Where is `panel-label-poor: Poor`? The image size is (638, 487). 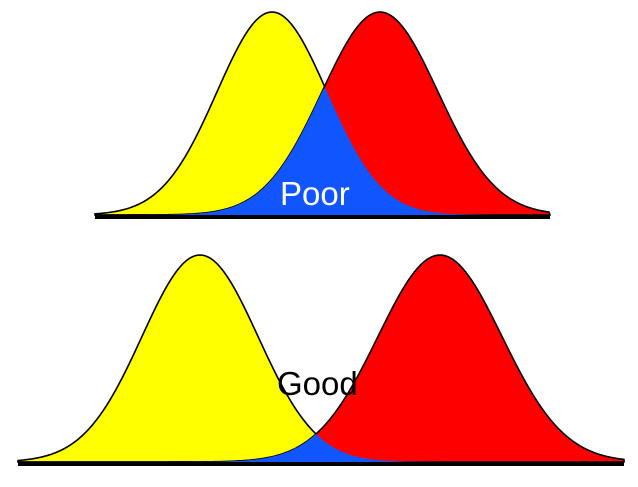 panel-label-poor: Poor is located at coordinates (315, 193).